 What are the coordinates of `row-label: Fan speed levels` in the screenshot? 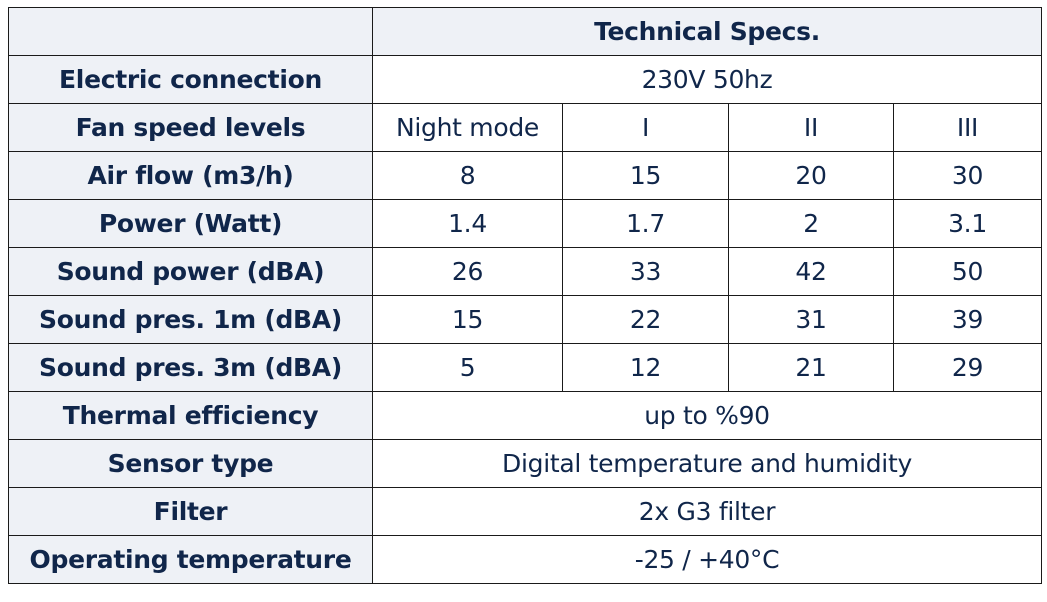 It's located at (190, 127).